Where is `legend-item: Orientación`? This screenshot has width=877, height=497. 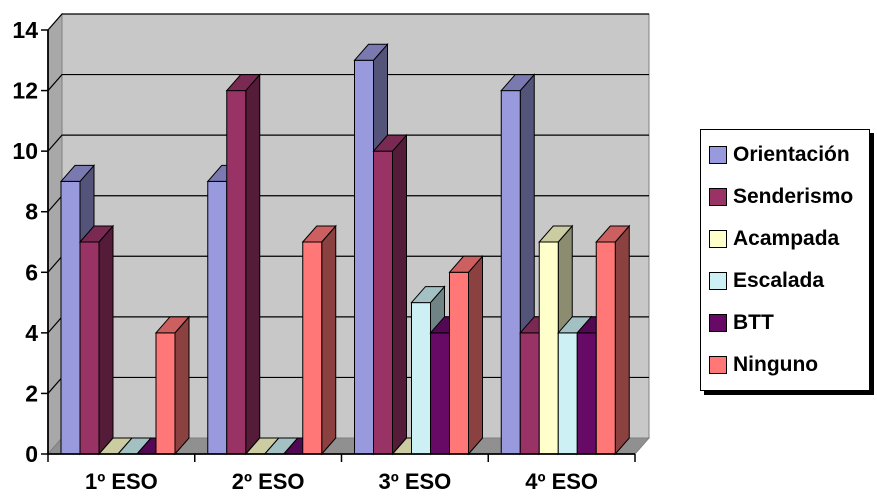 legend-item: Orientación is located at coordinates (779, 155).